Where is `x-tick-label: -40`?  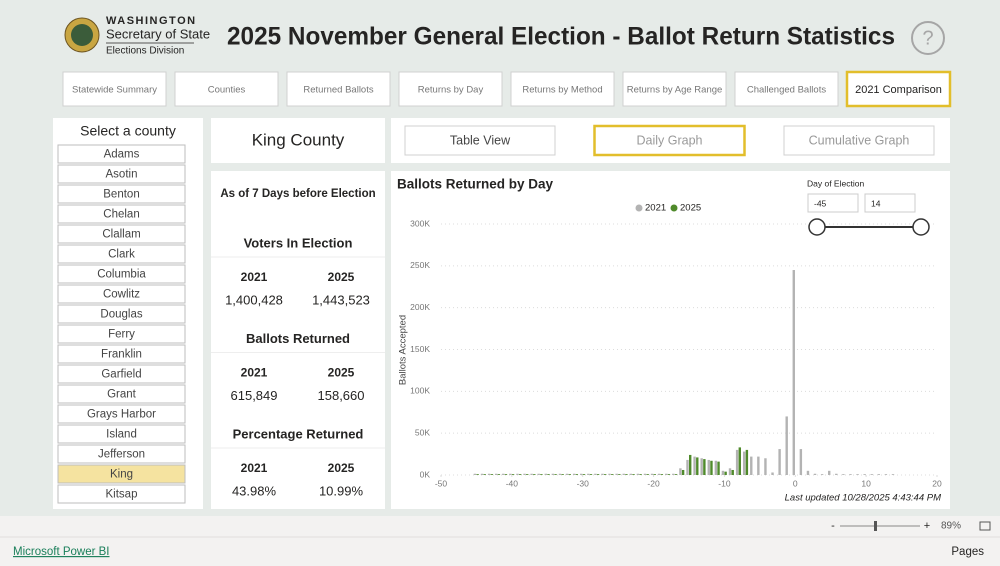 x-tick-label: -40 is located at coordinates (512, 483).